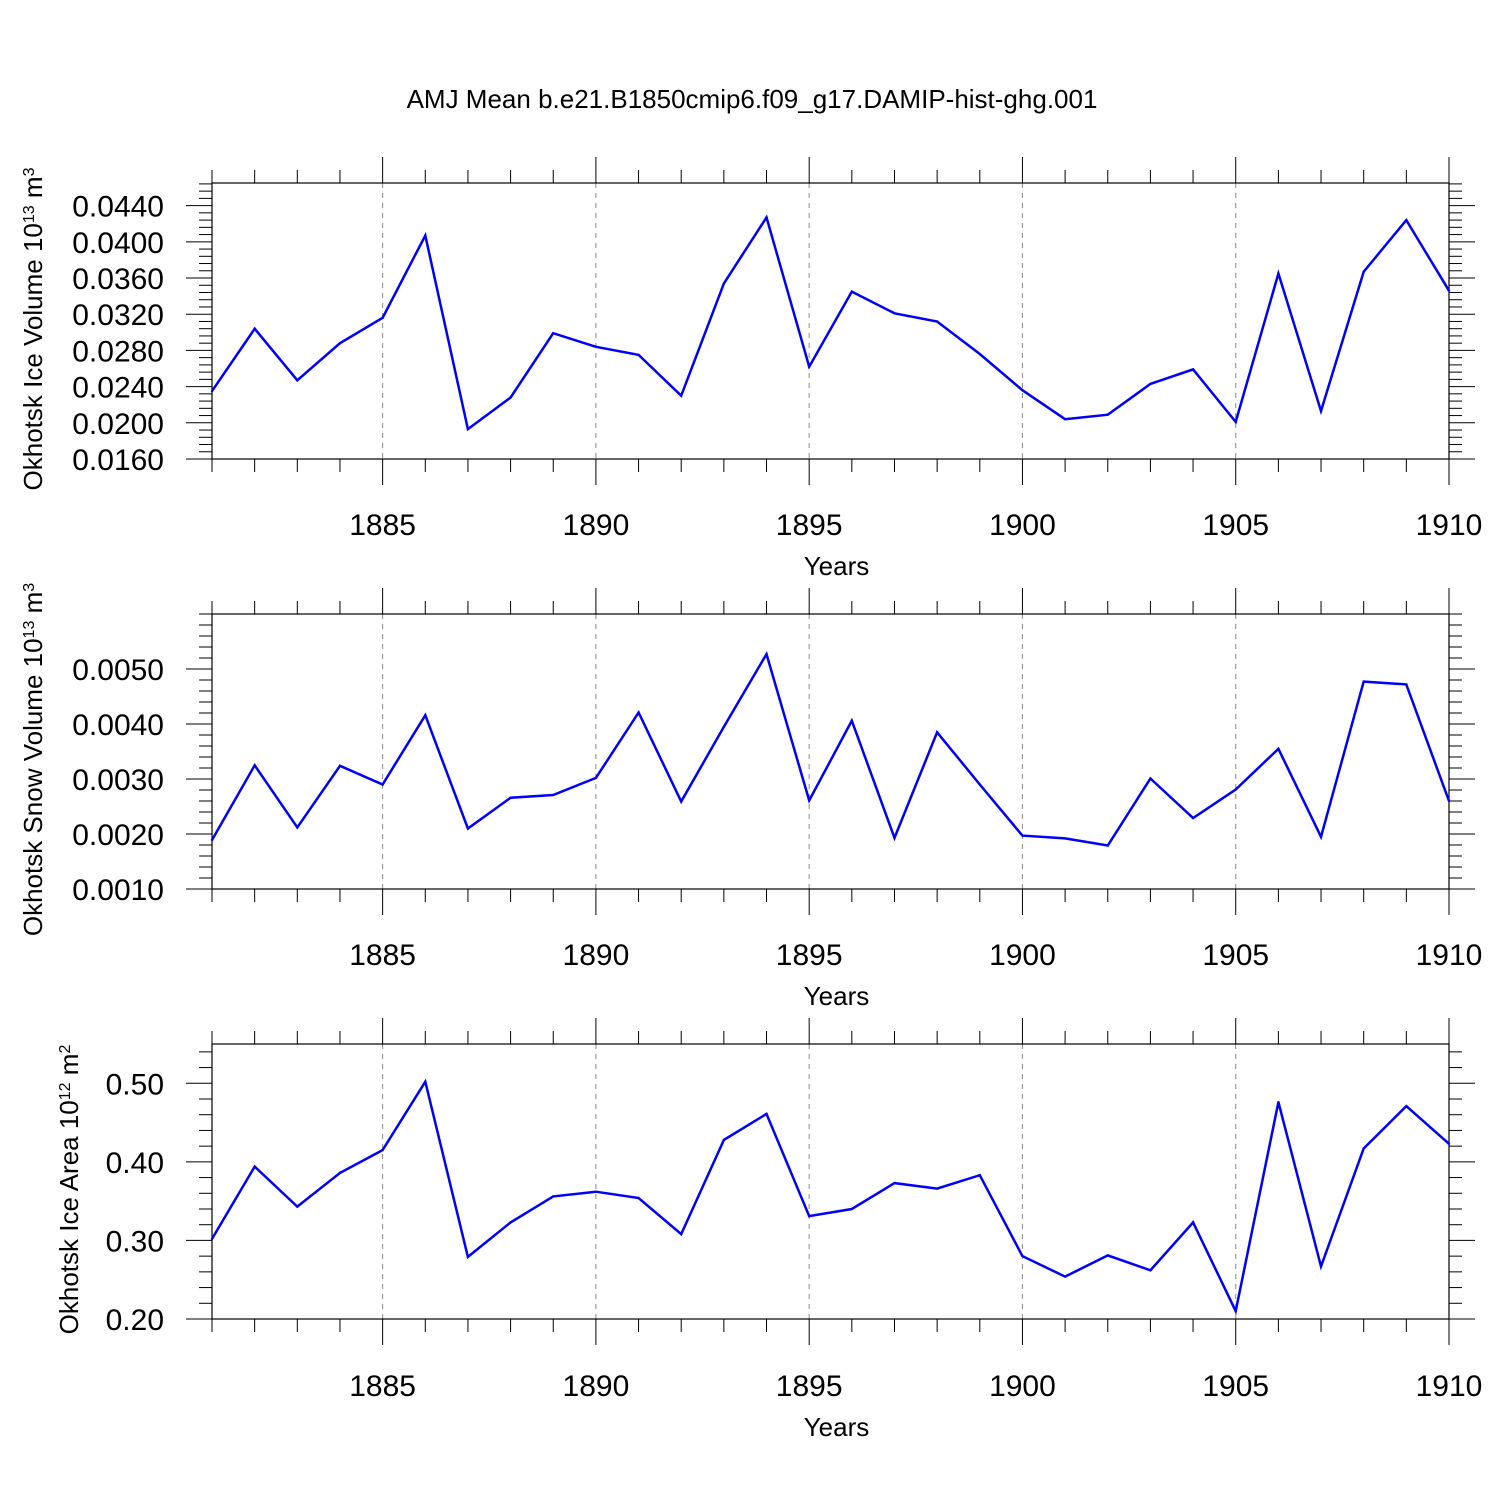  What do you see at coordinates (118, 670) in the screenshot?
I see `y-tick-label: 0.0050` at bounding box center [118, 670].